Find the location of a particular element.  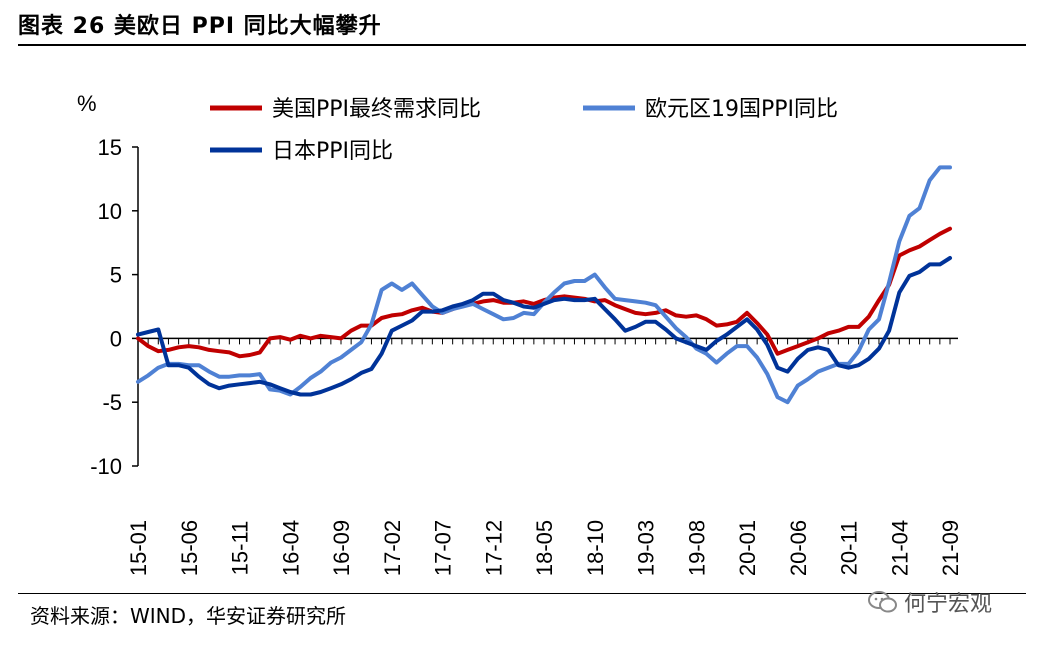

x-tick-label: 18-05 is located at coordinates (544, 548).